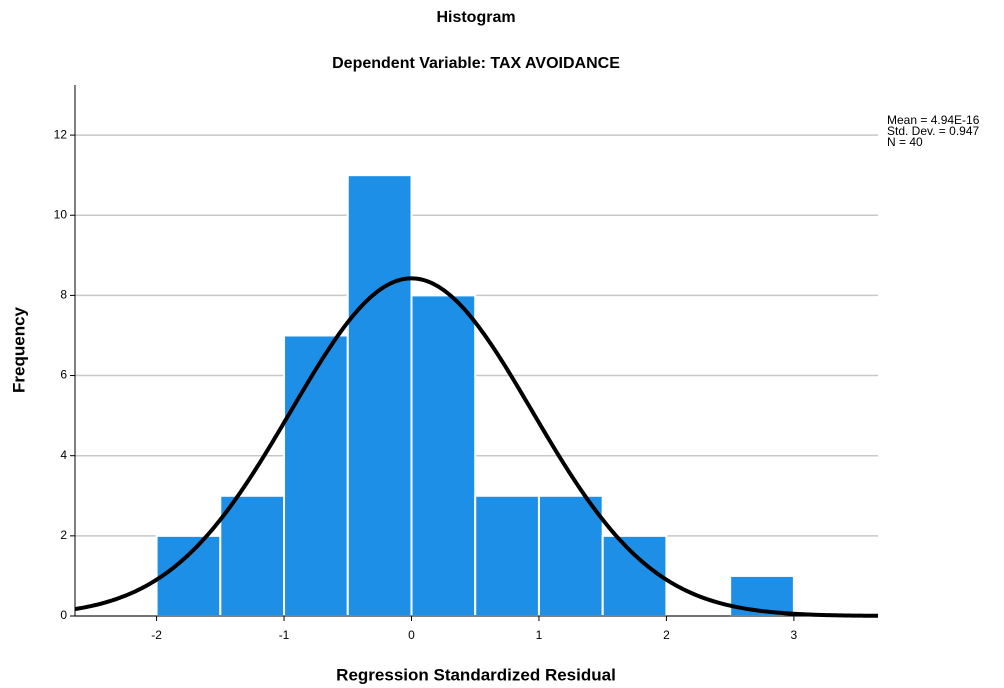  What do you see at coordinates (476, 674) in the screenshot?
I see `x-axis-label: Regression Standardized Residual` at bounding box center [476, 674].